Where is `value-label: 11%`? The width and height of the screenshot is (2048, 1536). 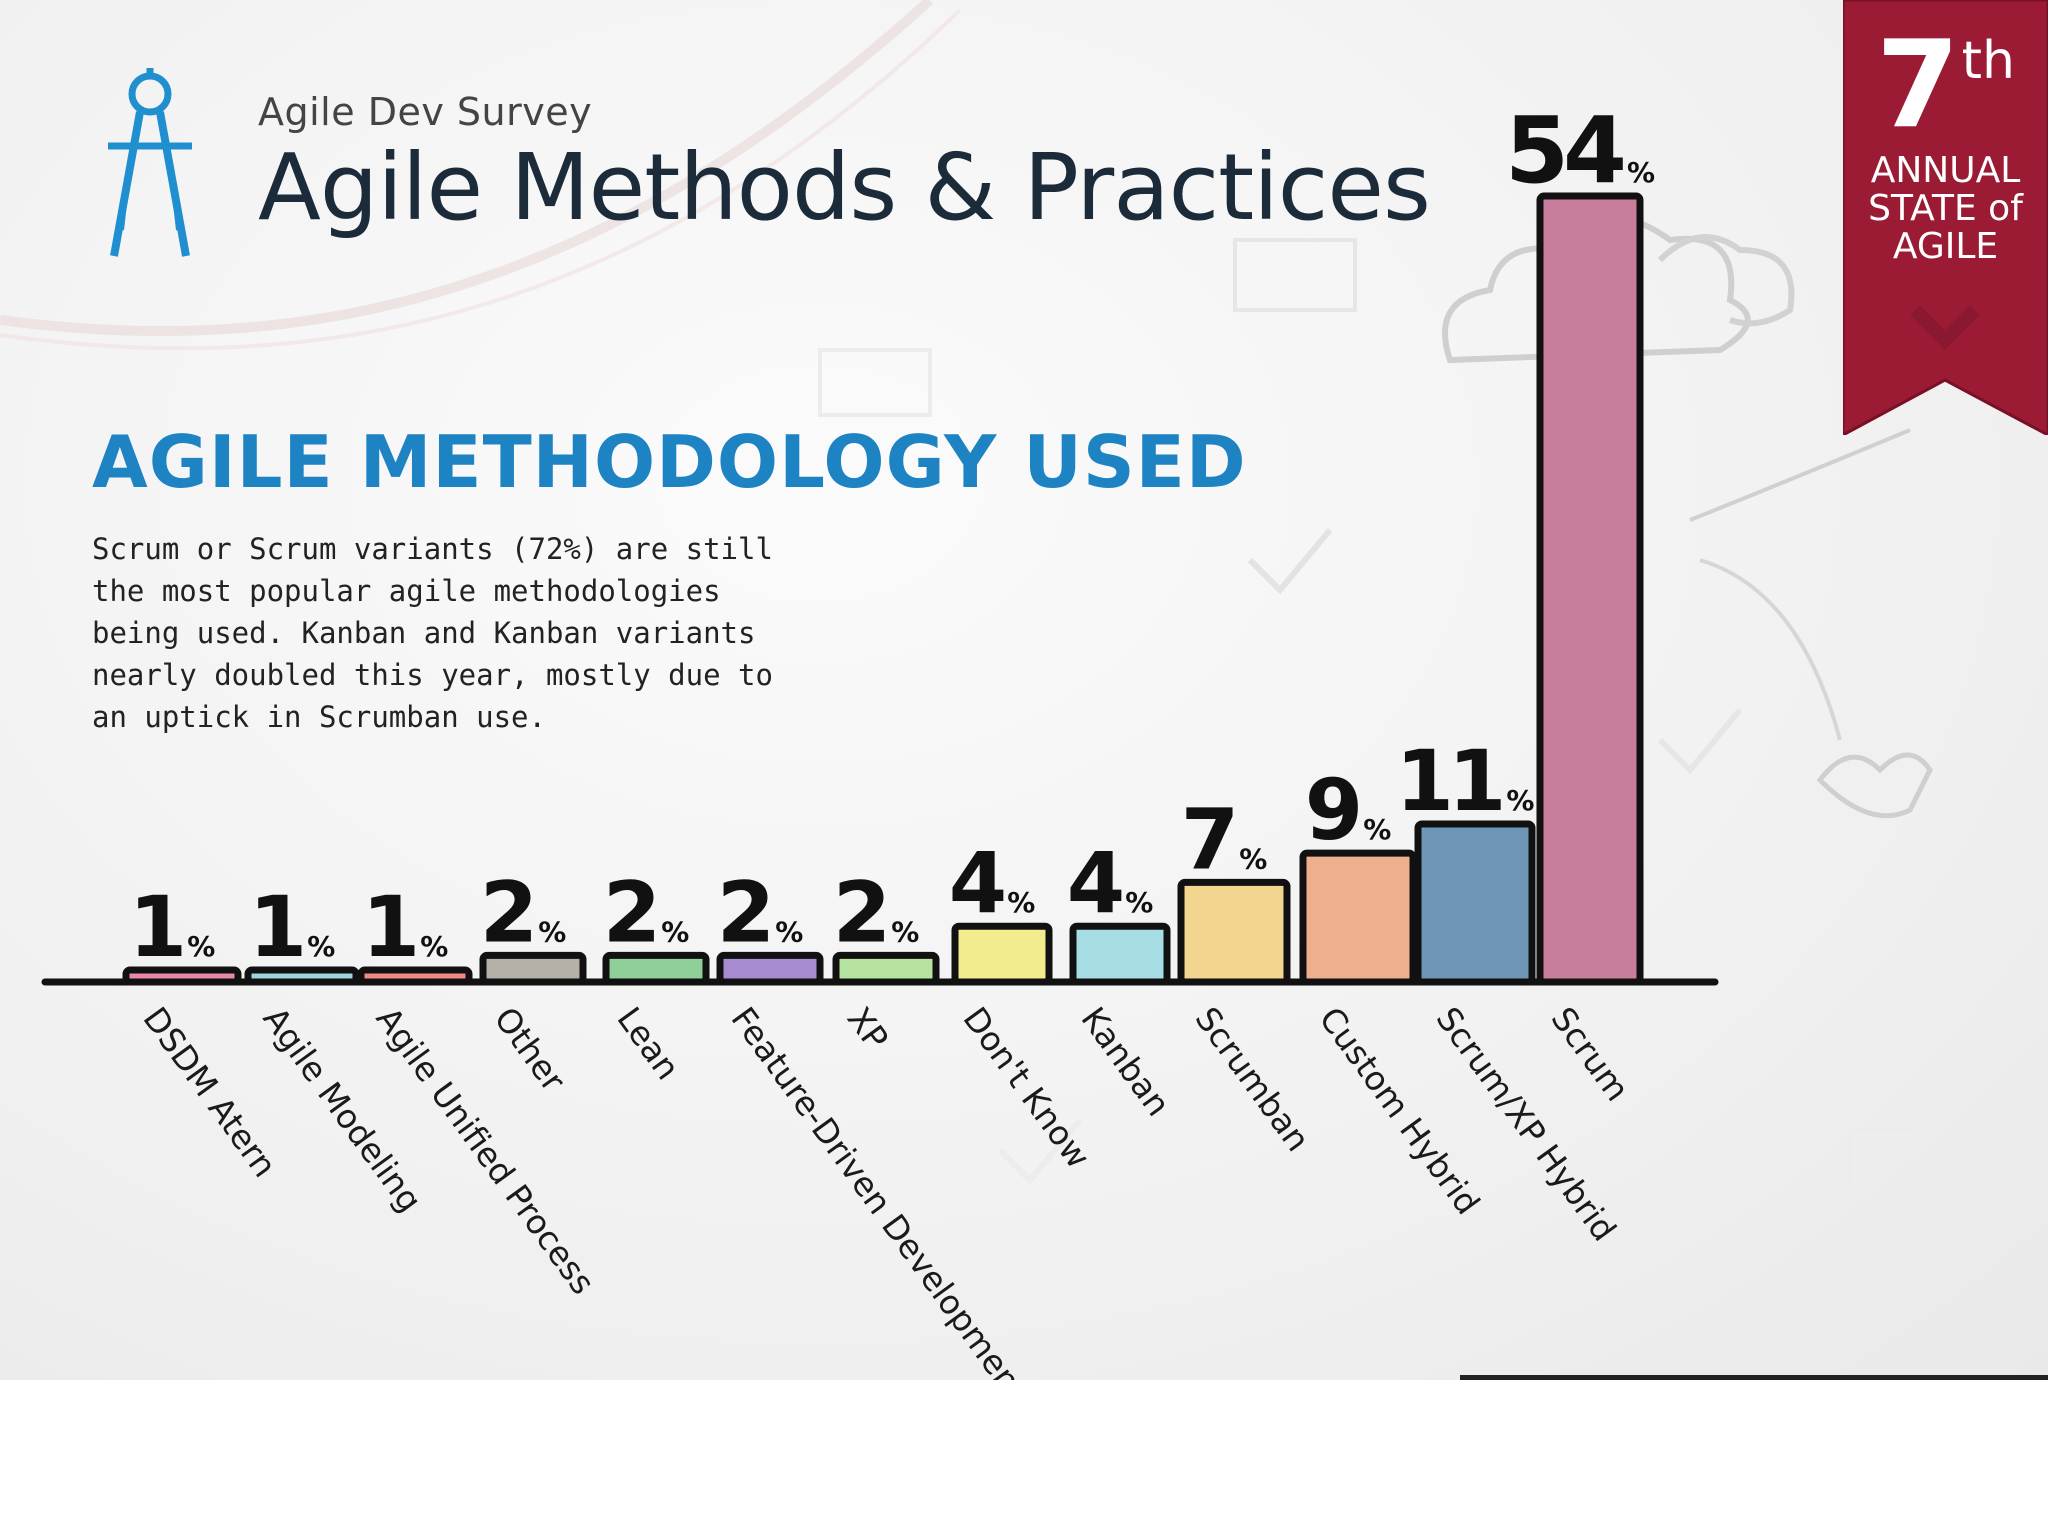
value-label: 11% is located at coordinates (1465, 781).